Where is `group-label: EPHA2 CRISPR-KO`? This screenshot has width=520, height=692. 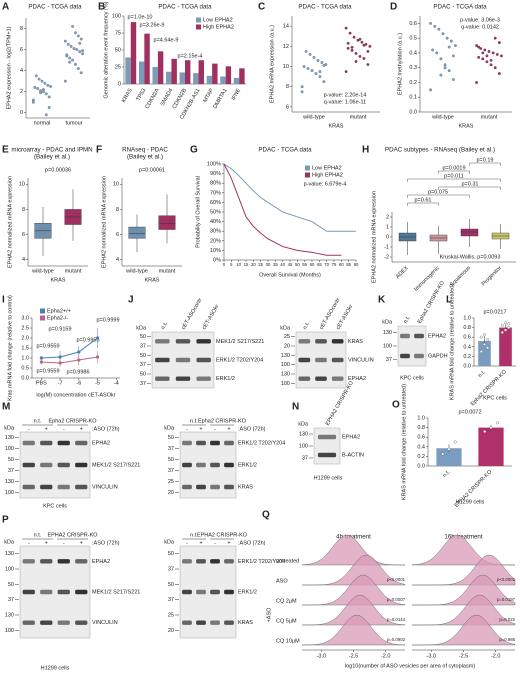
group-label: EPHA2 CRISPR-KO is located at coordinates (222, 535).